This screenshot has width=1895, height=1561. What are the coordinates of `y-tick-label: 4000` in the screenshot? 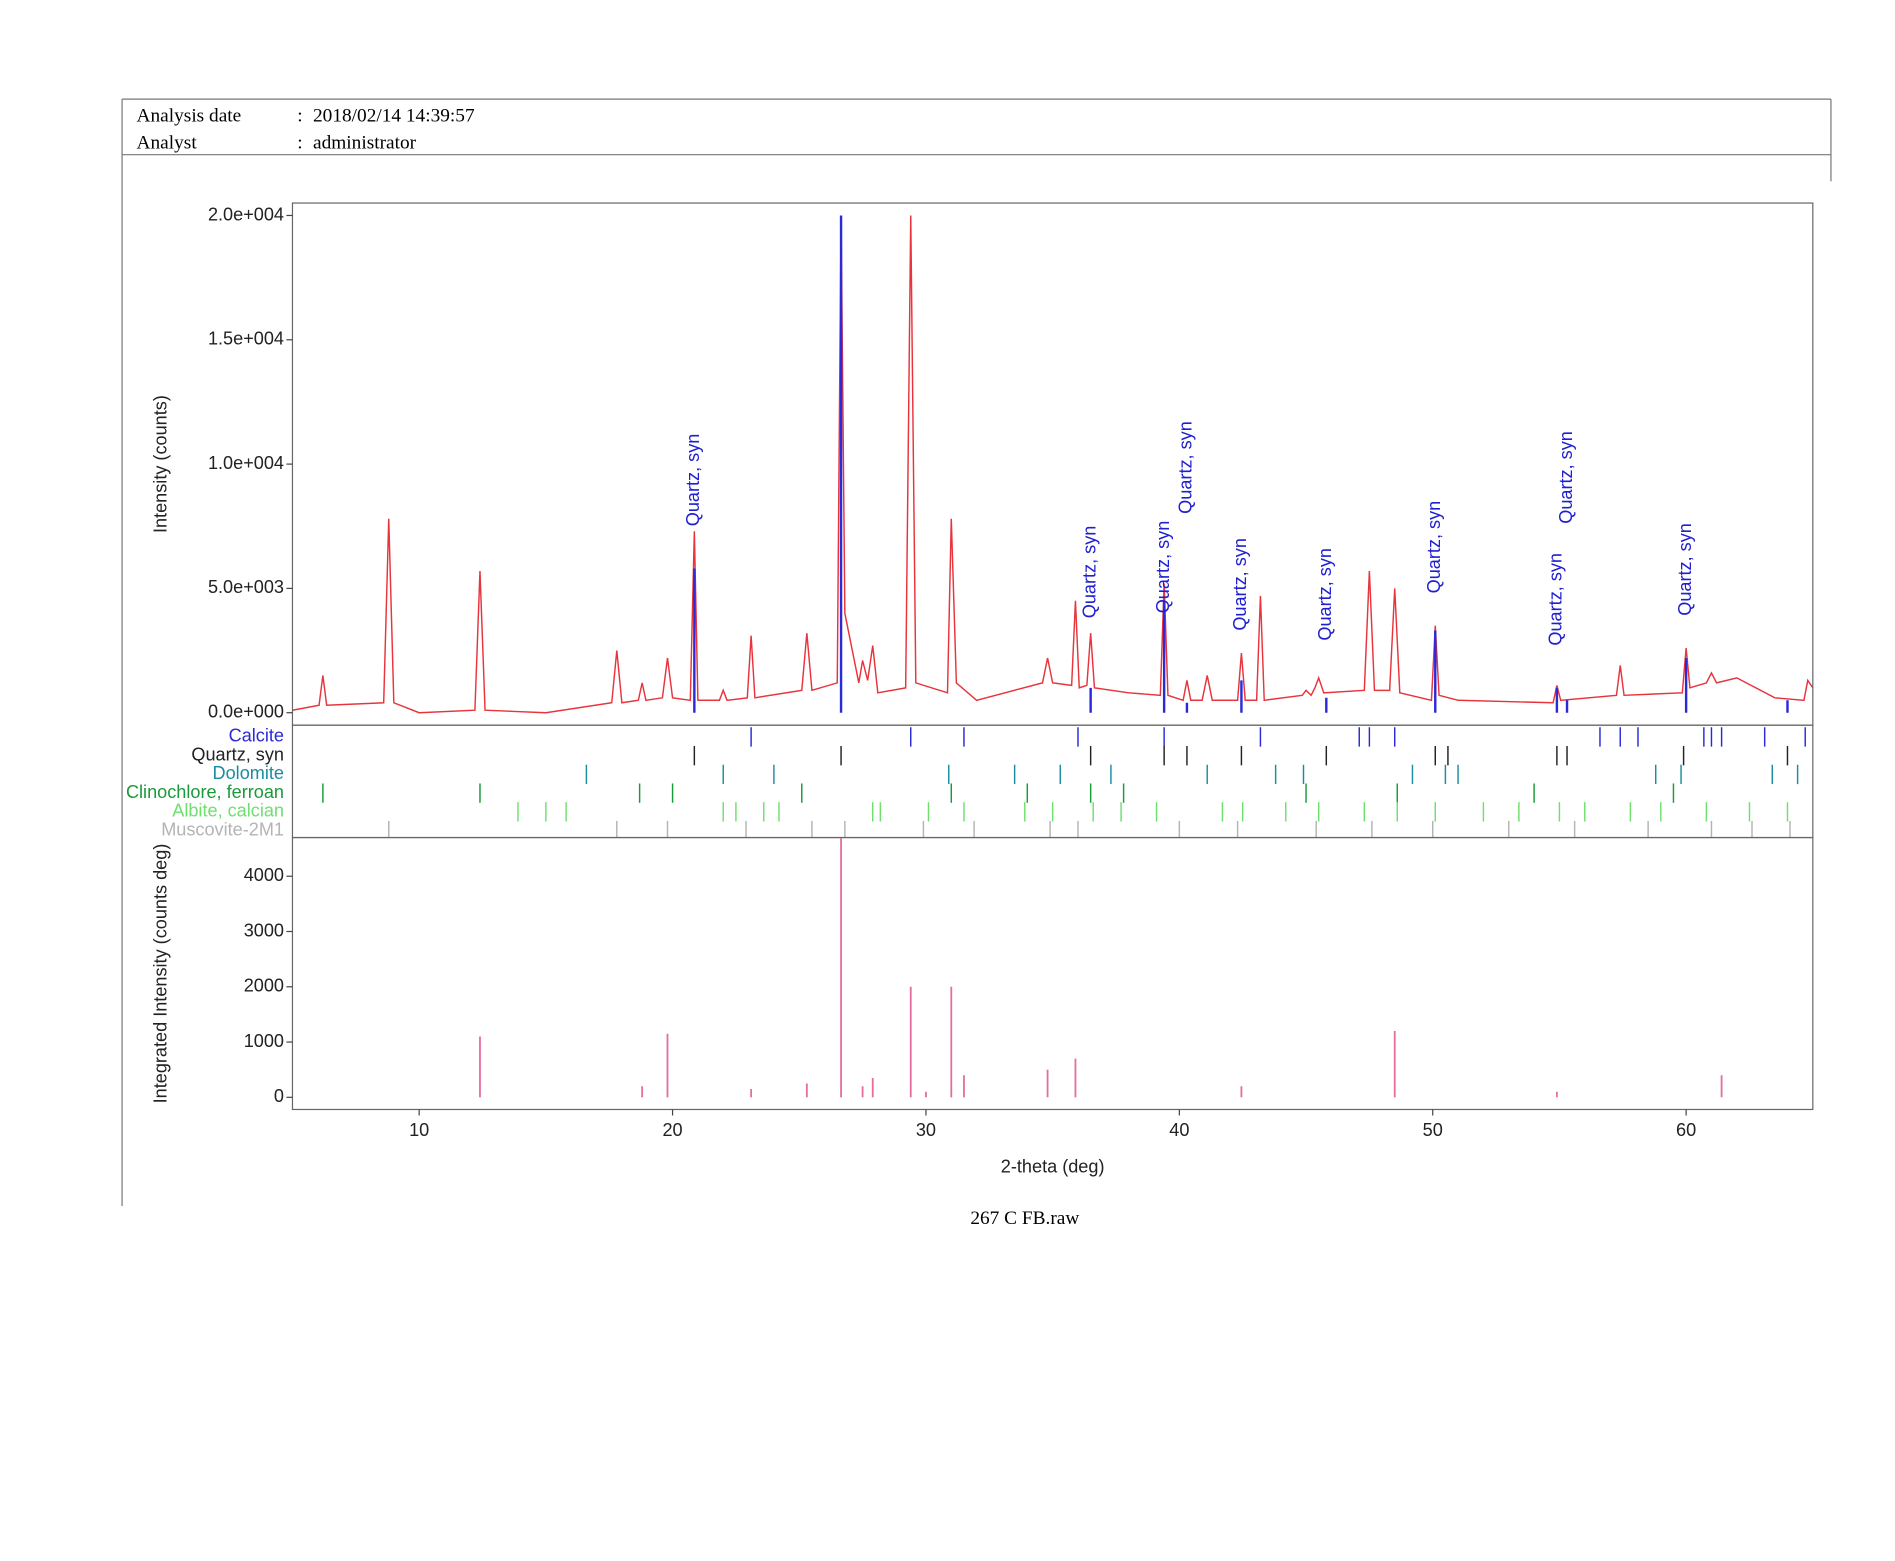 It's located at (264, 875).